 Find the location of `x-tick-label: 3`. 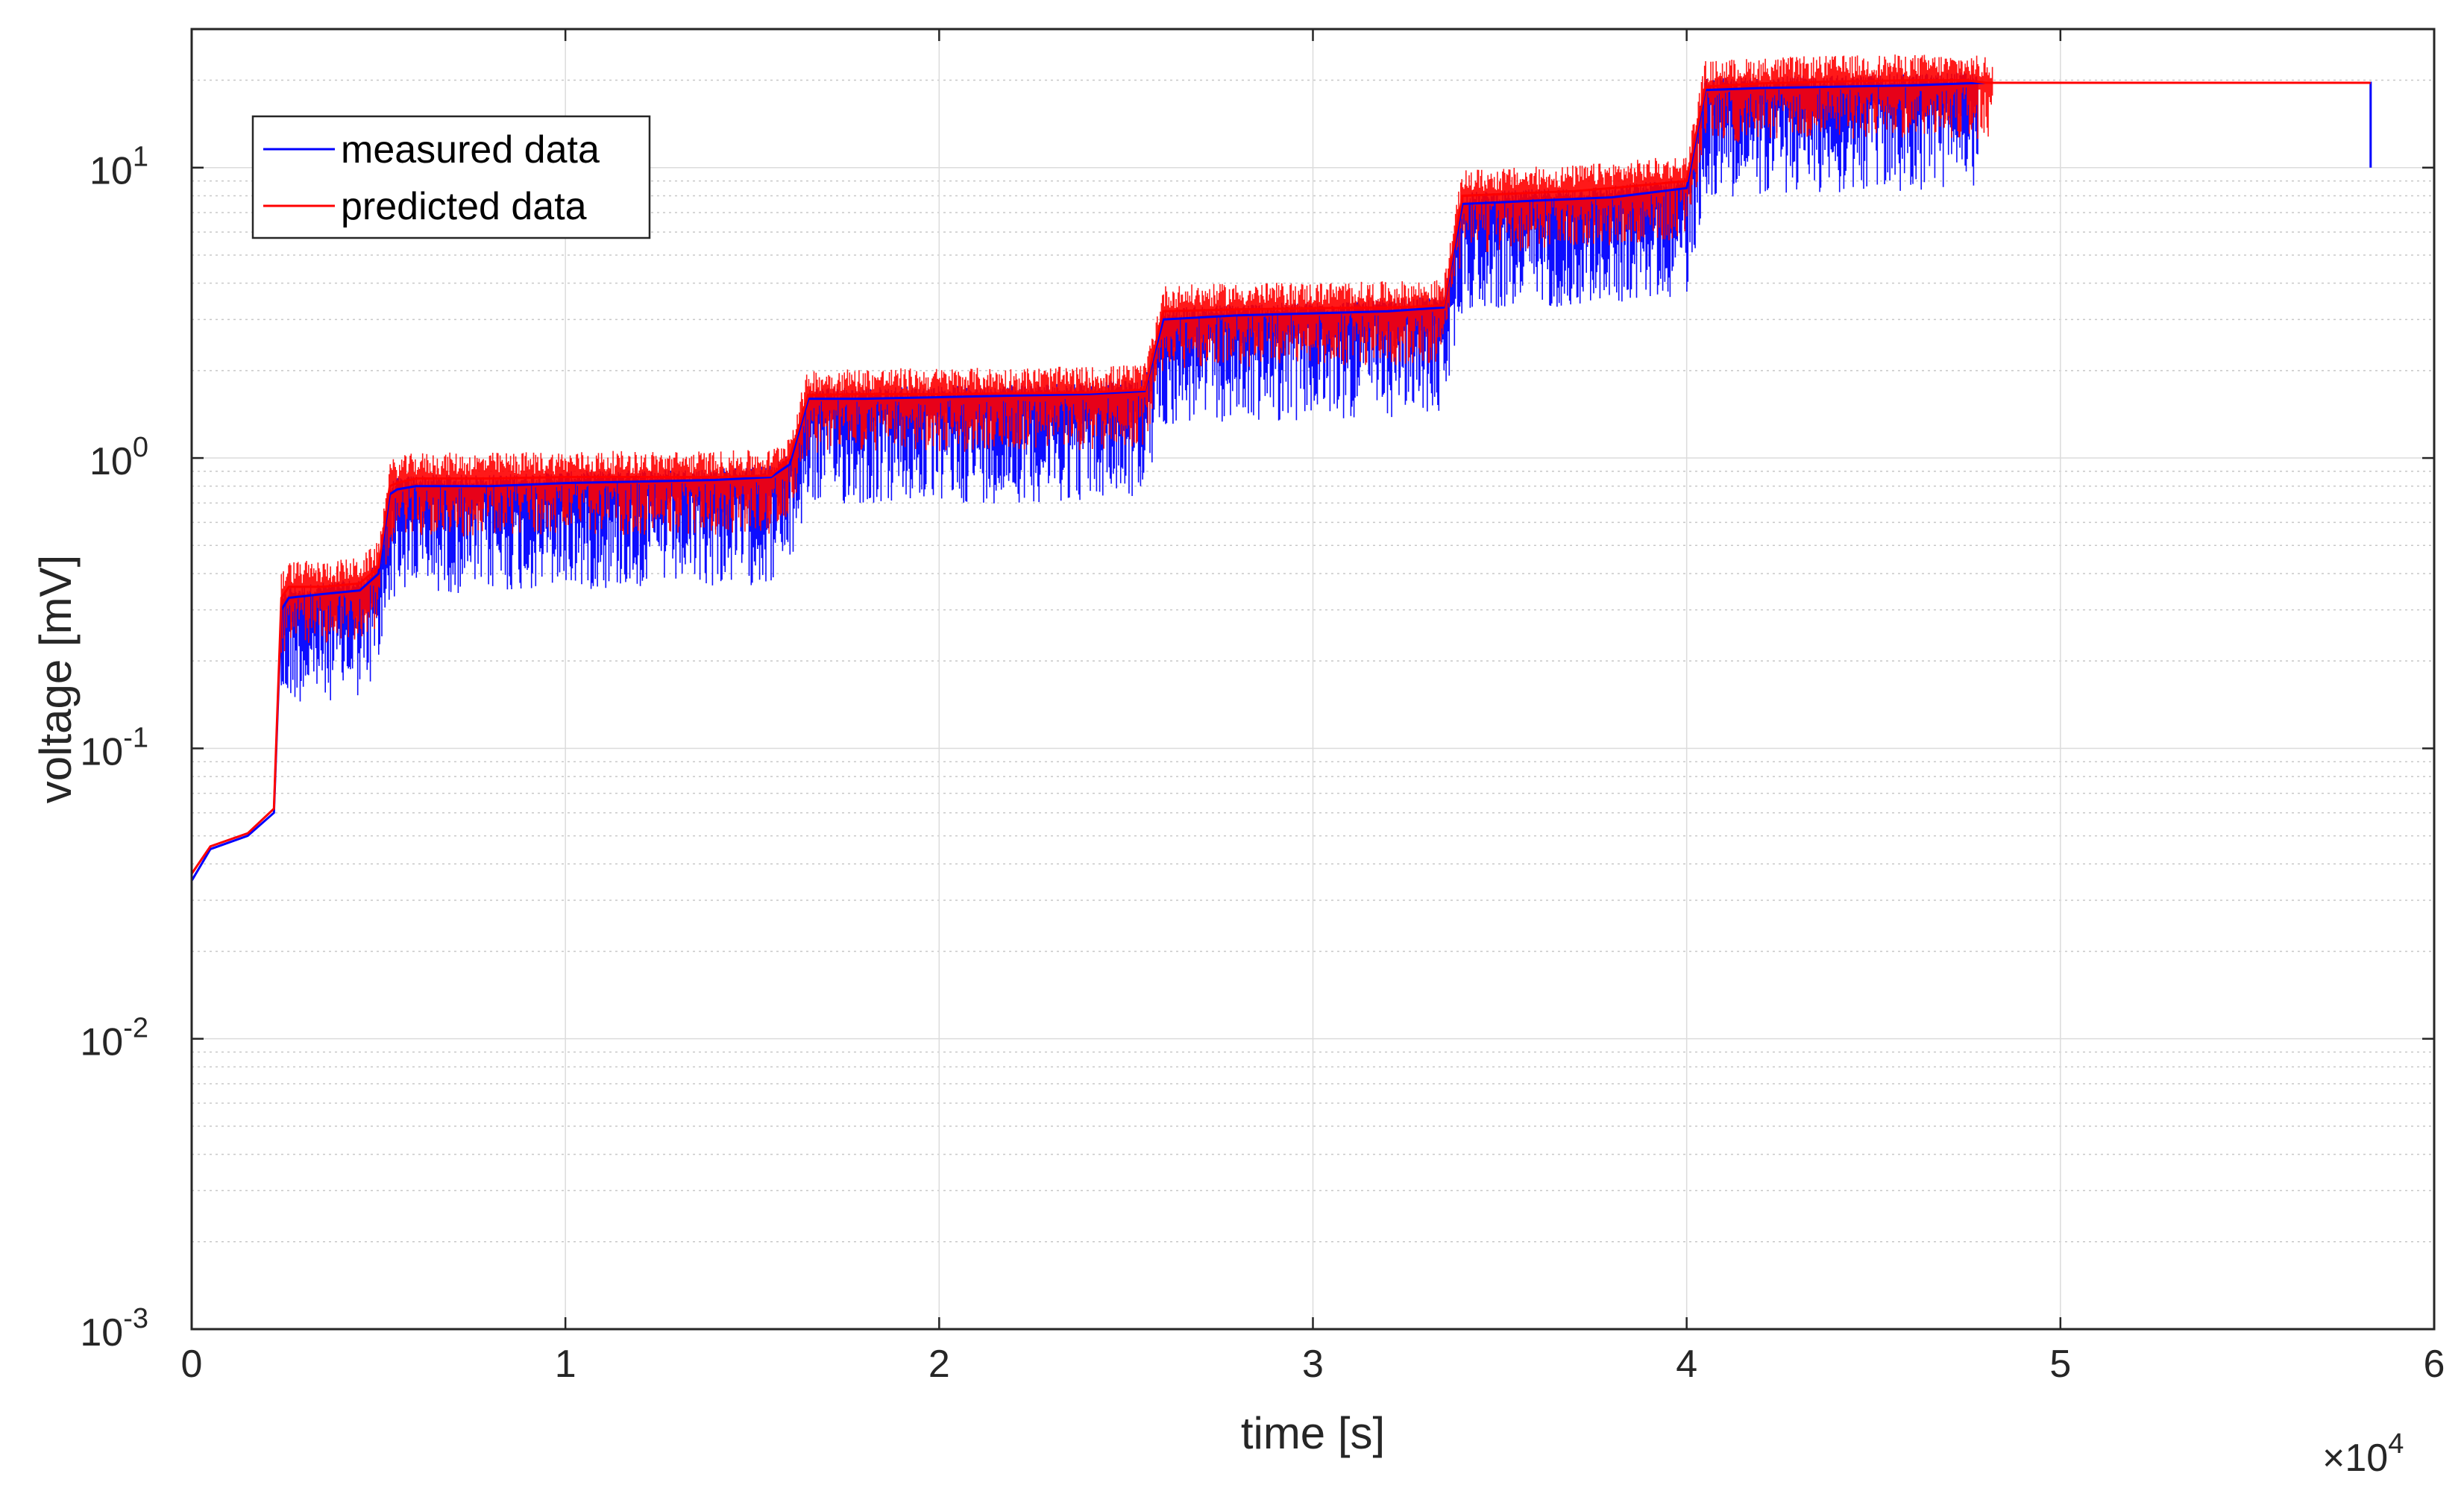

x-tick-label: 3 is located at coordinates (1313, 1364).